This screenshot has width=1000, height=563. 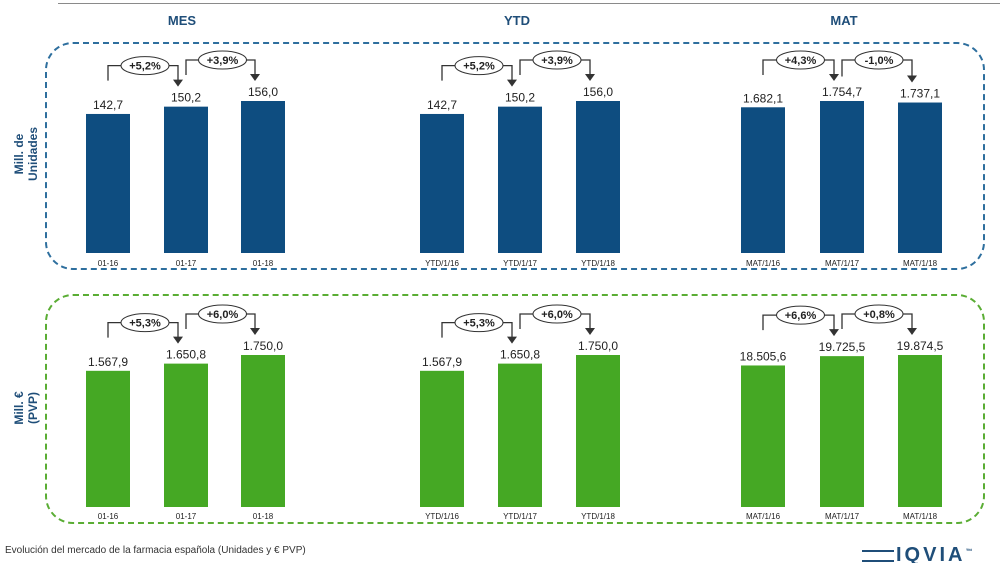 What do you see at coordinates (186, 355) in the screenshot?
I see `pvp-mes-value-label-2: 1.650,8` at bounding box center [186, 355].